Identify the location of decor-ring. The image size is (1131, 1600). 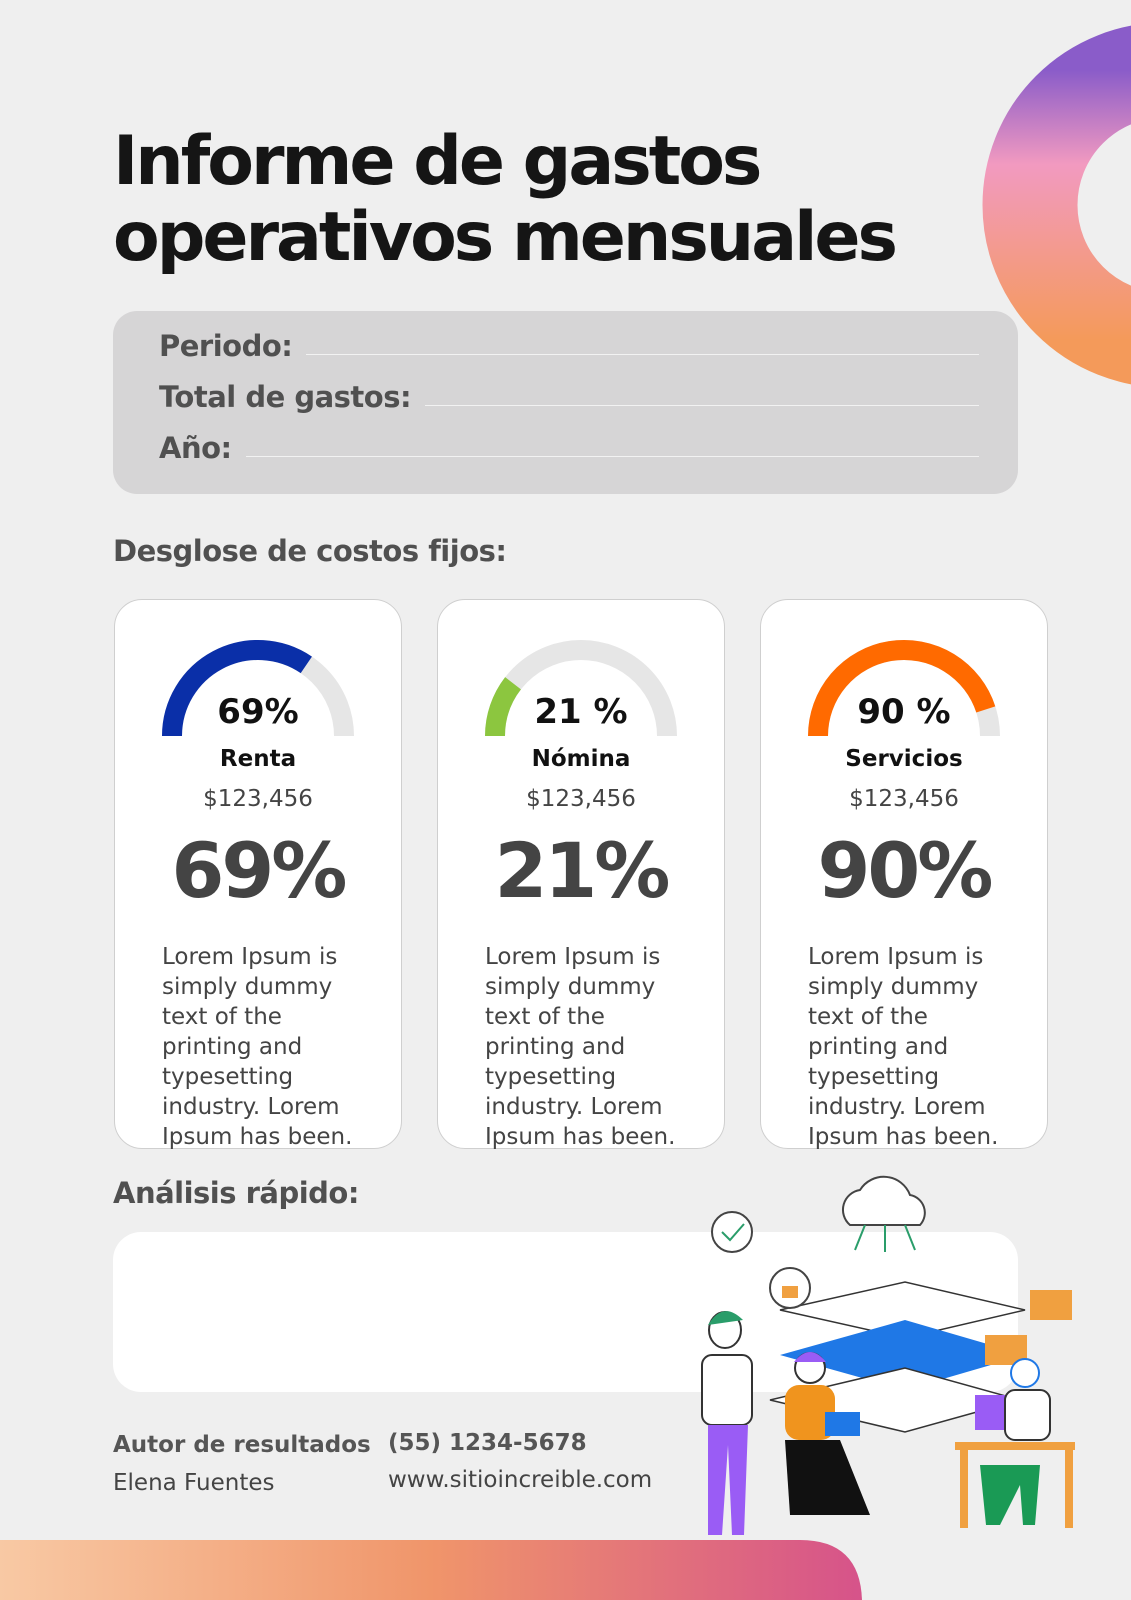
(1056, 205).